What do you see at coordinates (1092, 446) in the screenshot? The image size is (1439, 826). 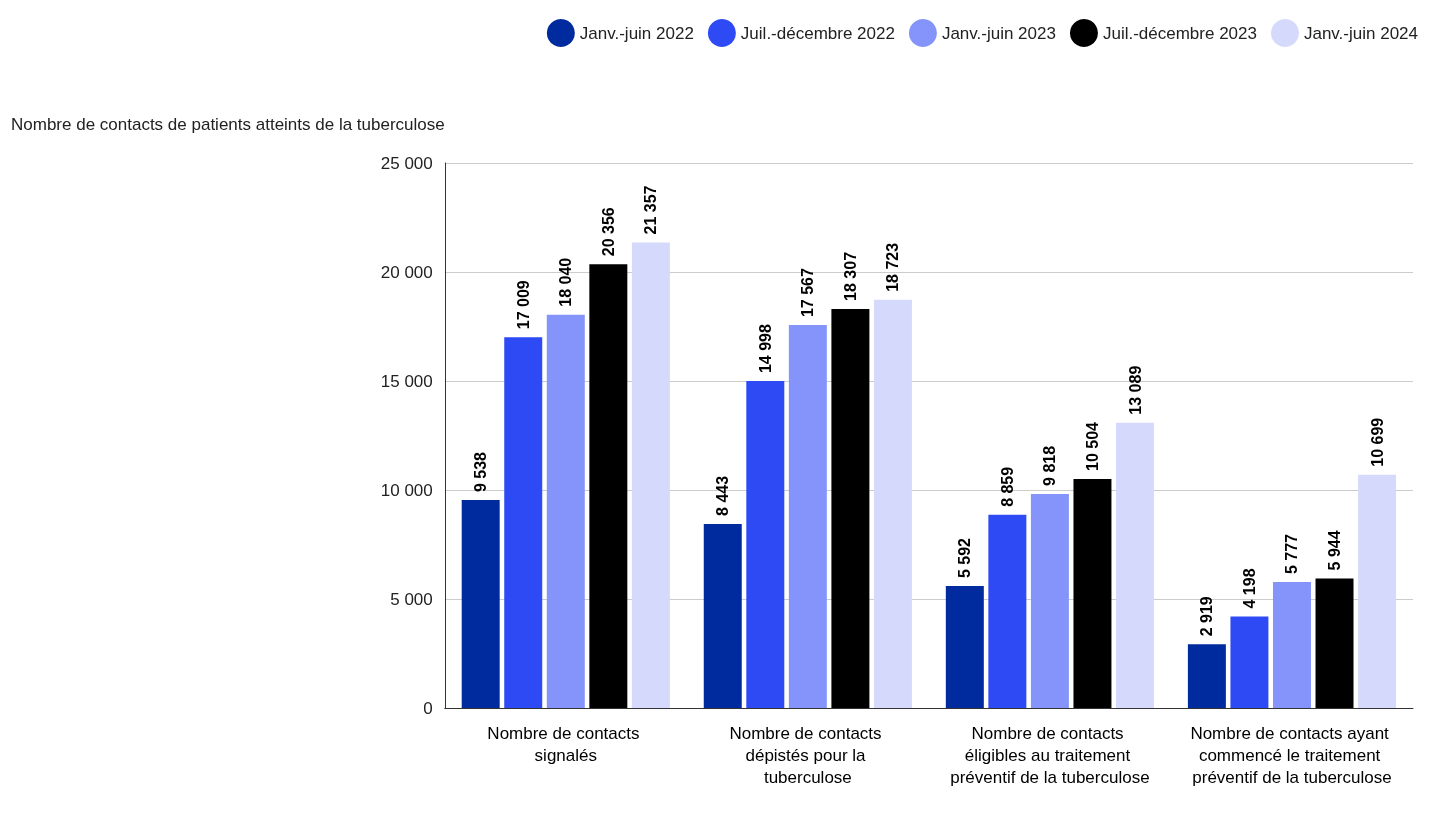 I see `data-label: 10 504` at bounding box center [1092, 446].